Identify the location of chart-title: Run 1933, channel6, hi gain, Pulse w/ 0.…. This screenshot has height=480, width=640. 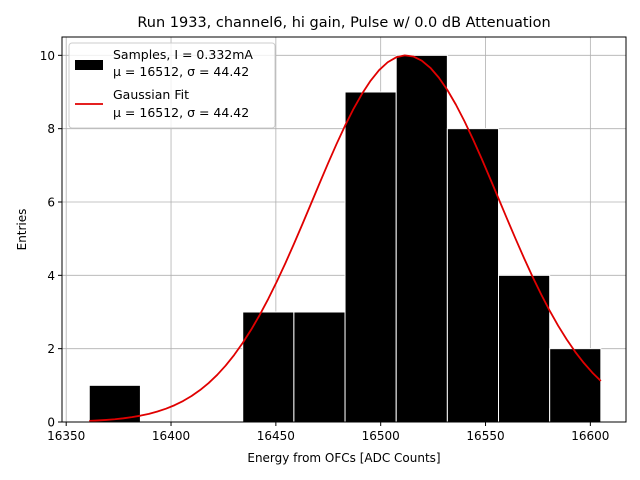
(343, 23).